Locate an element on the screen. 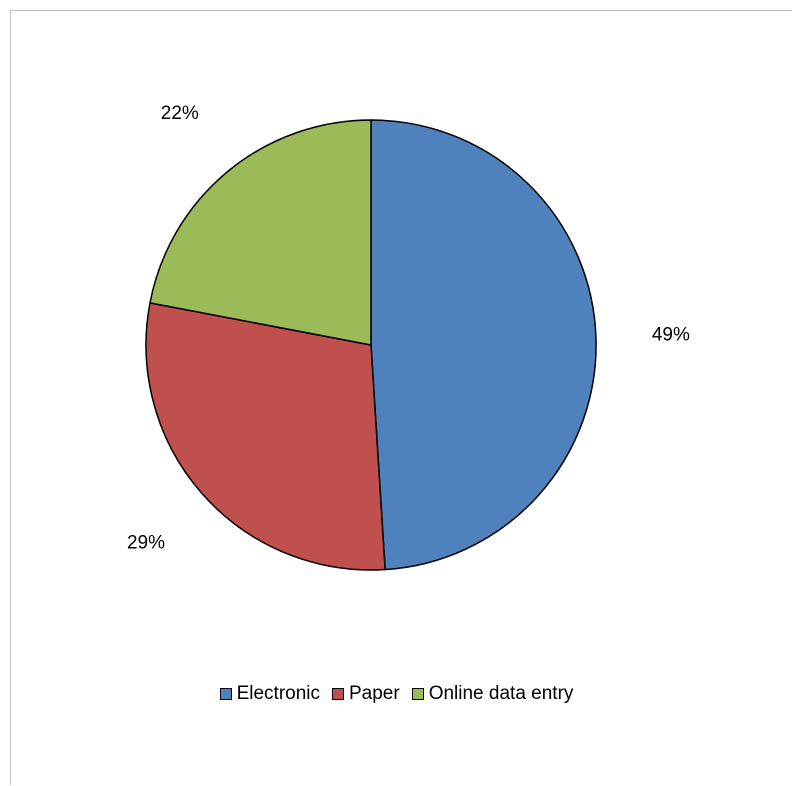  legend-swatch-online-data-entry is located at coordinates (417, 694).